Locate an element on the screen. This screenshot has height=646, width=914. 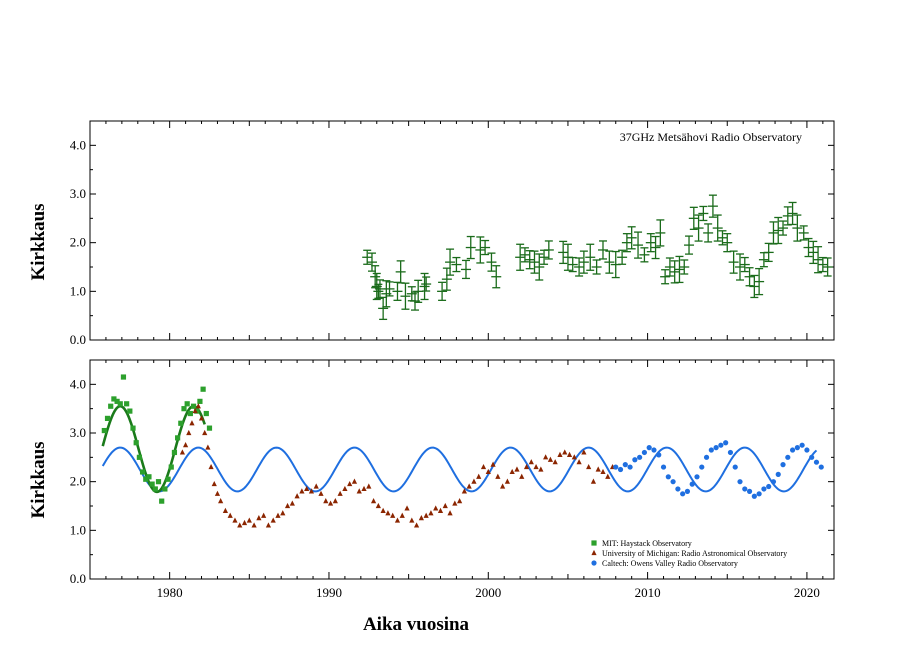
y-axis-title-bottom: Kirkkaus is located at coordinates (38, 479).